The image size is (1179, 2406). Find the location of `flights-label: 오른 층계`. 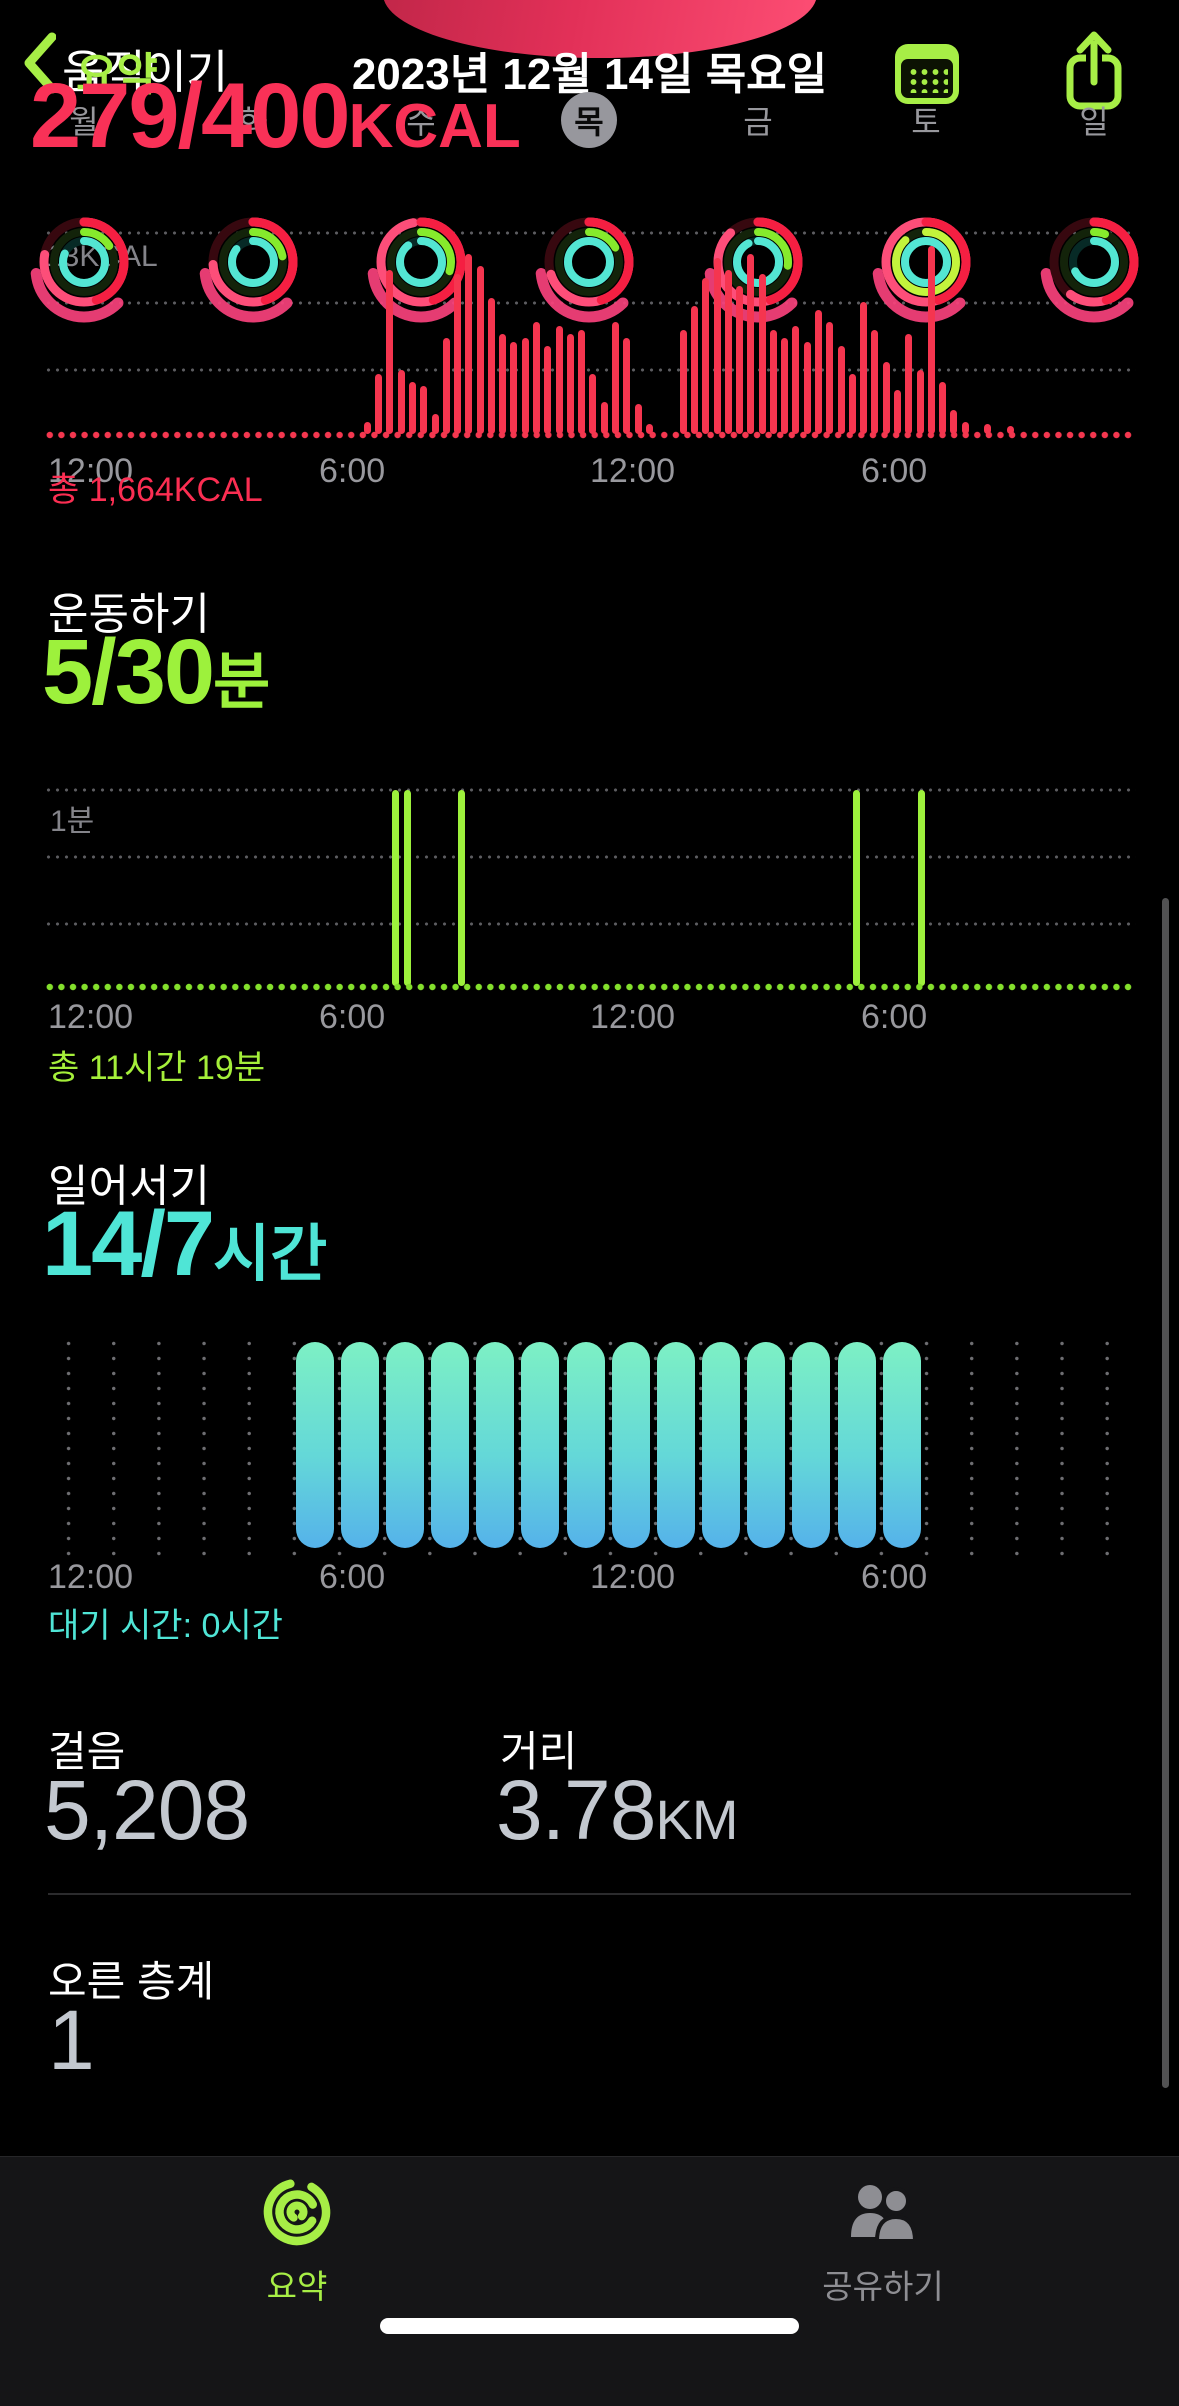

flights-label: 오른 층계 is located at coordinates (131, 1981).